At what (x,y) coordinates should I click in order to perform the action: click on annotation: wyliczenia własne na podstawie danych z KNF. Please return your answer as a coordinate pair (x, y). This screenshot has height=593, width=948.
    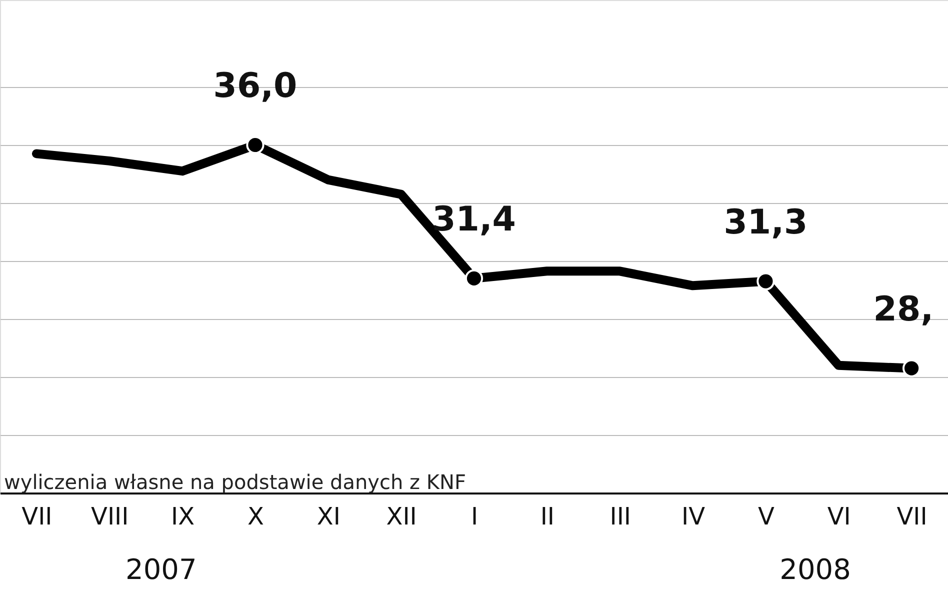
    Looking at the image, I should click on (235, 482).